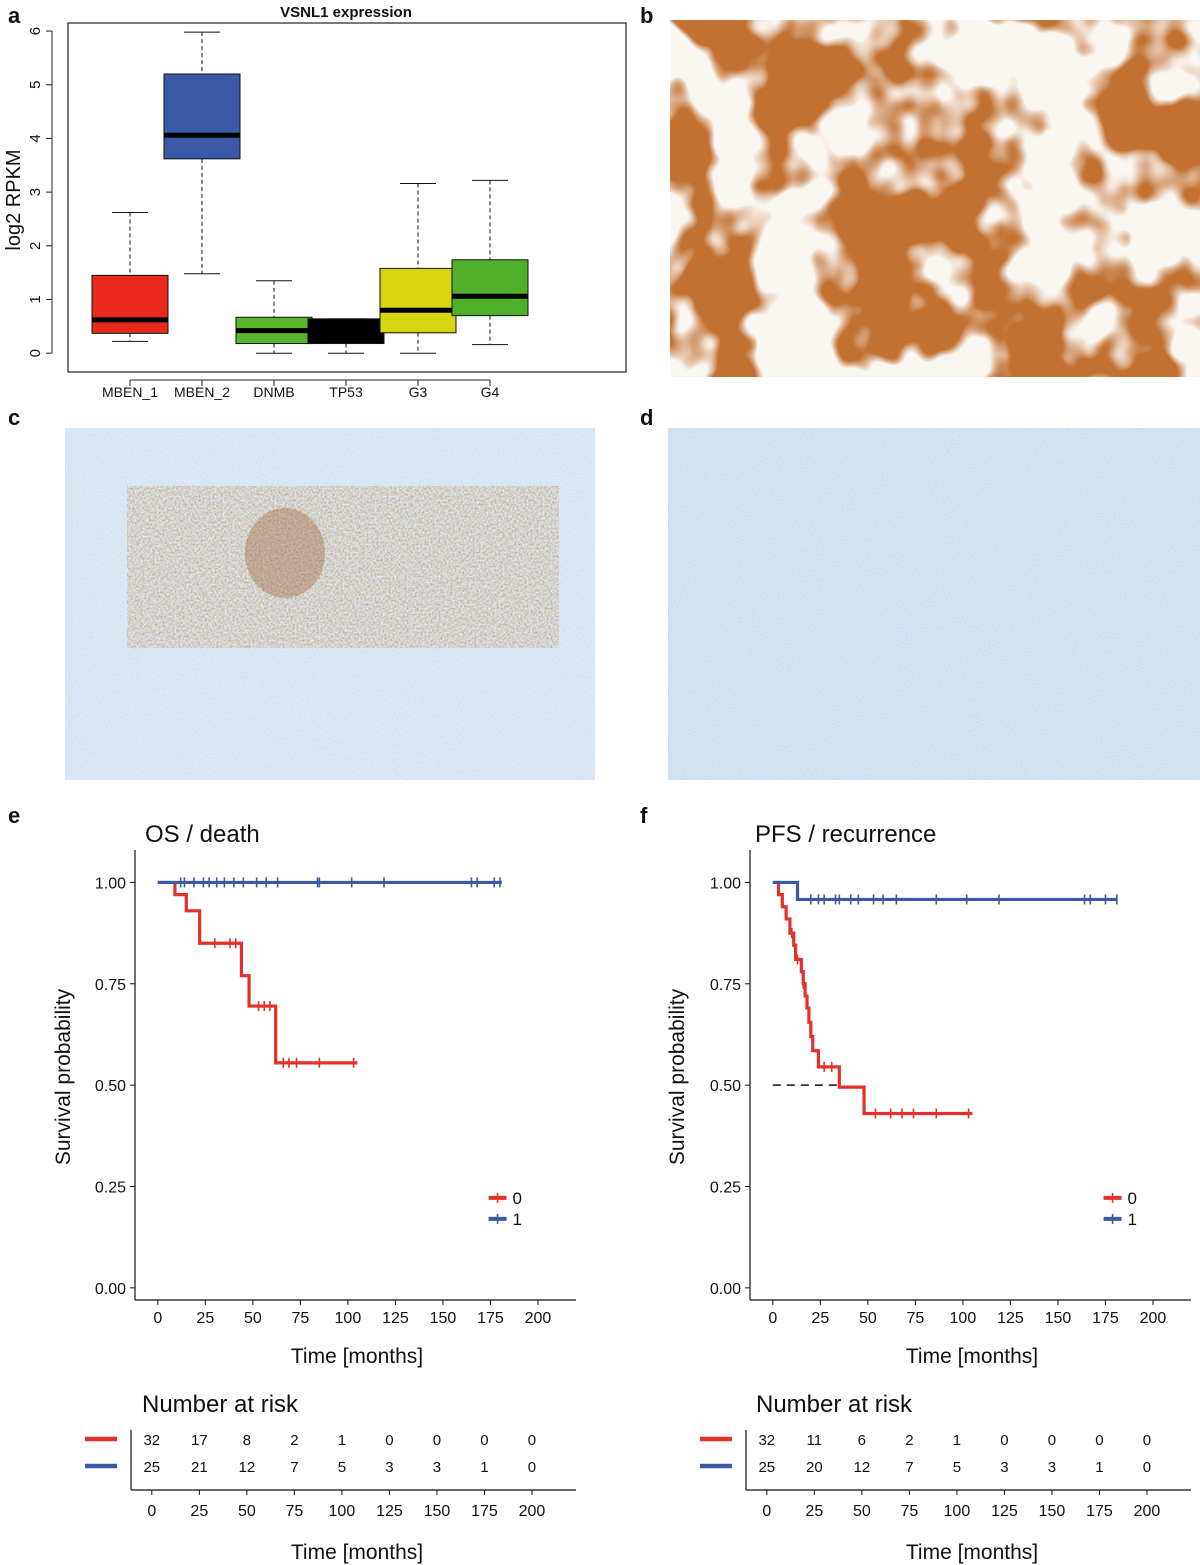  What do you see at coordinates (346, 12) in the screenshot?
I see `chart-title: VSNL1 expression` at bounding box center [346, 12].